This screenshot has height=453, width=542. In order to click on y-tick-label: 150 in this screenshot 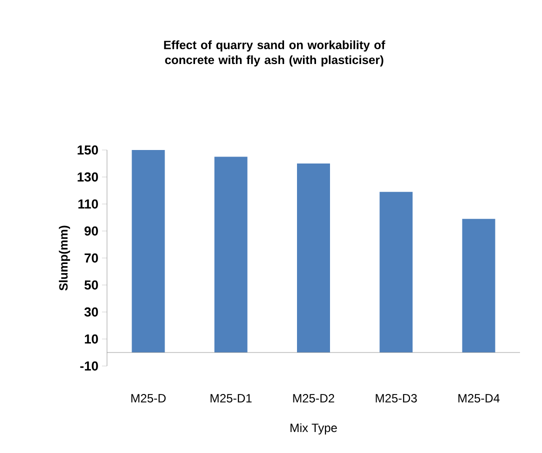, I will do `click(88, 150)`.